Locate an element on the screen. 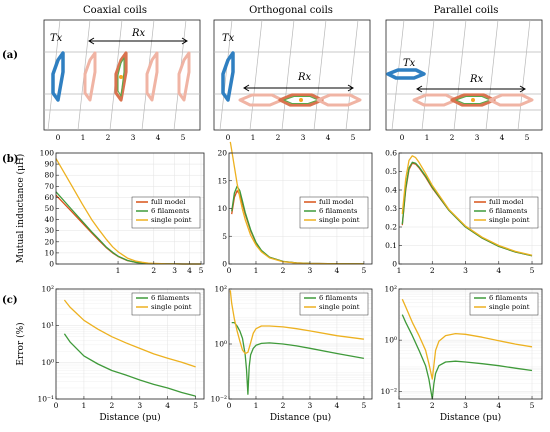  y-tick-label: 0.5 is located at coordinates (391, 171).